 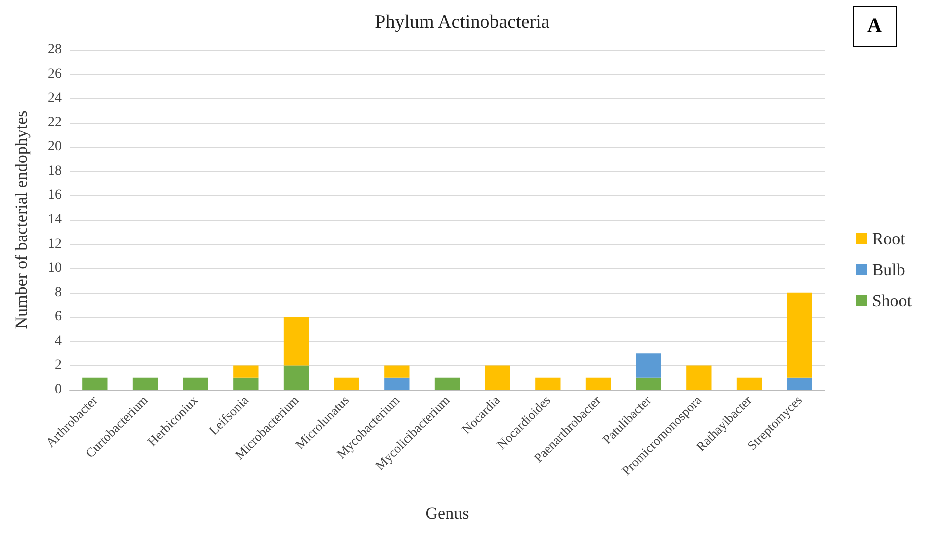 What do you see at coordinates (55, 147) in the screenshot?
I see `y-tick-label: 20` at bounding box center [55, 147].